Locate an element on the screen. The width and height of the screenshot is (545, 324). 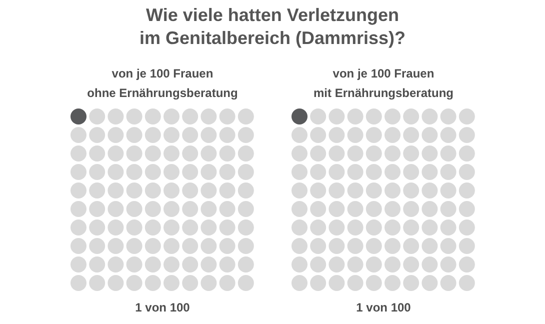
text: Wie viele hatten Verletzungen im Genitalbereich (Dammriss)? is located at coordinates (272, 26).